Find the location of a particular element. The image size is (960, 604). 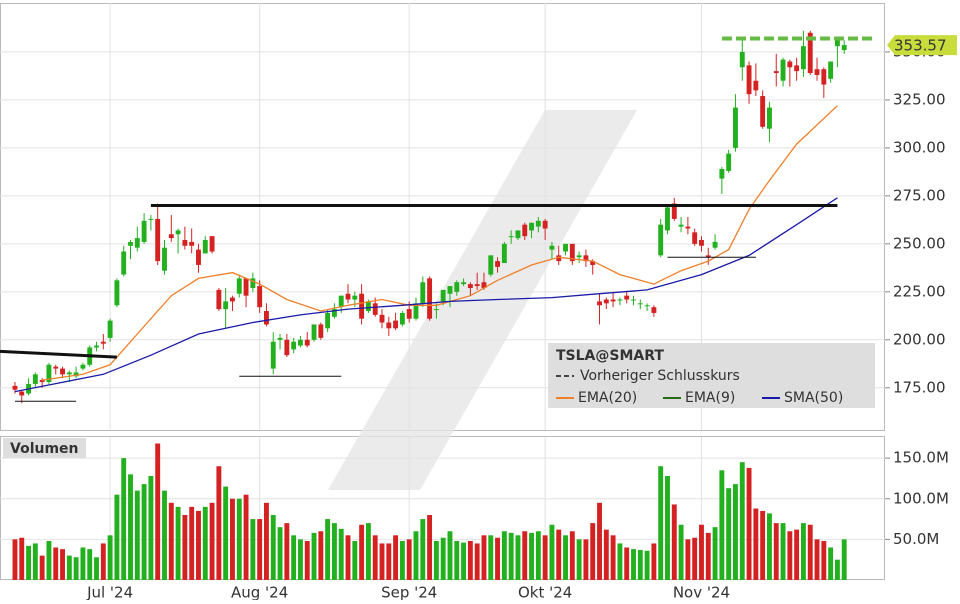

legend-label: Vorheriger Schlusskurs is located at coordinates (660, 376).